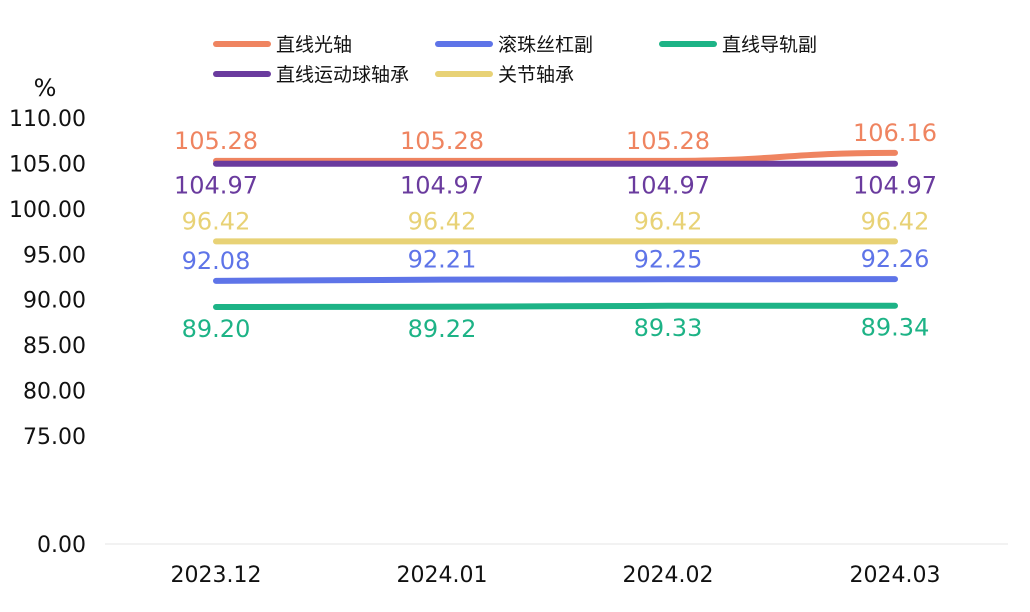  I want to click on data-label: 92.21, so click(442, 260).